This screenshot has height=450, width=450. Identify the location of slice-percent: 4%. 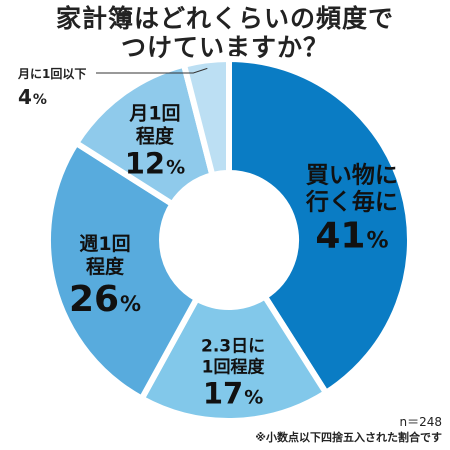
(32, 97).